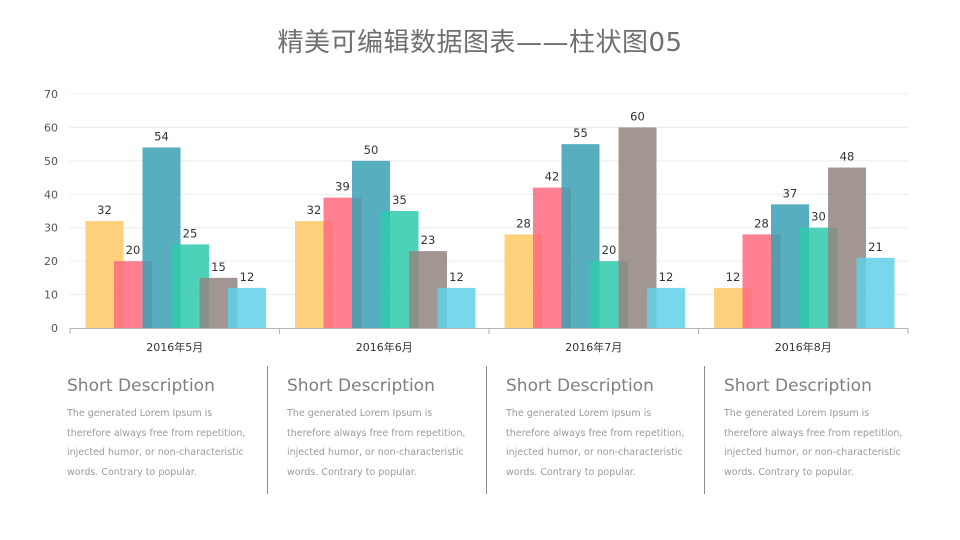 This screenshot has height=540, width=960. What do you see at coordinates (875, 247) in the screenshot?
I see `data-label: 21` at bounding box center [875, 247].